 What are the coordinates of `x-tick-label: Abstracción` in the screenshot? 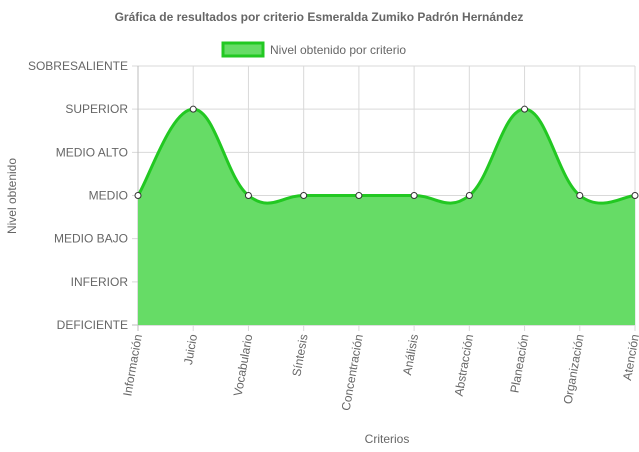 It's located at (464, 365).